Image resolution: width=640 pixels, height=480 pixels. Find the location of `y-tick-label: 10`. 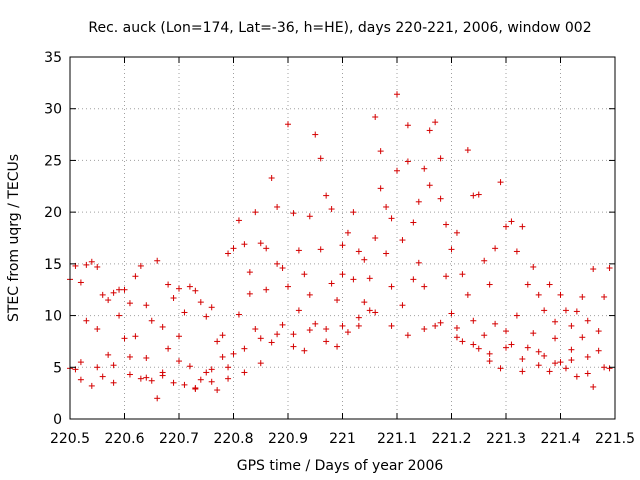

y-tick-label: 10 is located at coordinates (53, 317).